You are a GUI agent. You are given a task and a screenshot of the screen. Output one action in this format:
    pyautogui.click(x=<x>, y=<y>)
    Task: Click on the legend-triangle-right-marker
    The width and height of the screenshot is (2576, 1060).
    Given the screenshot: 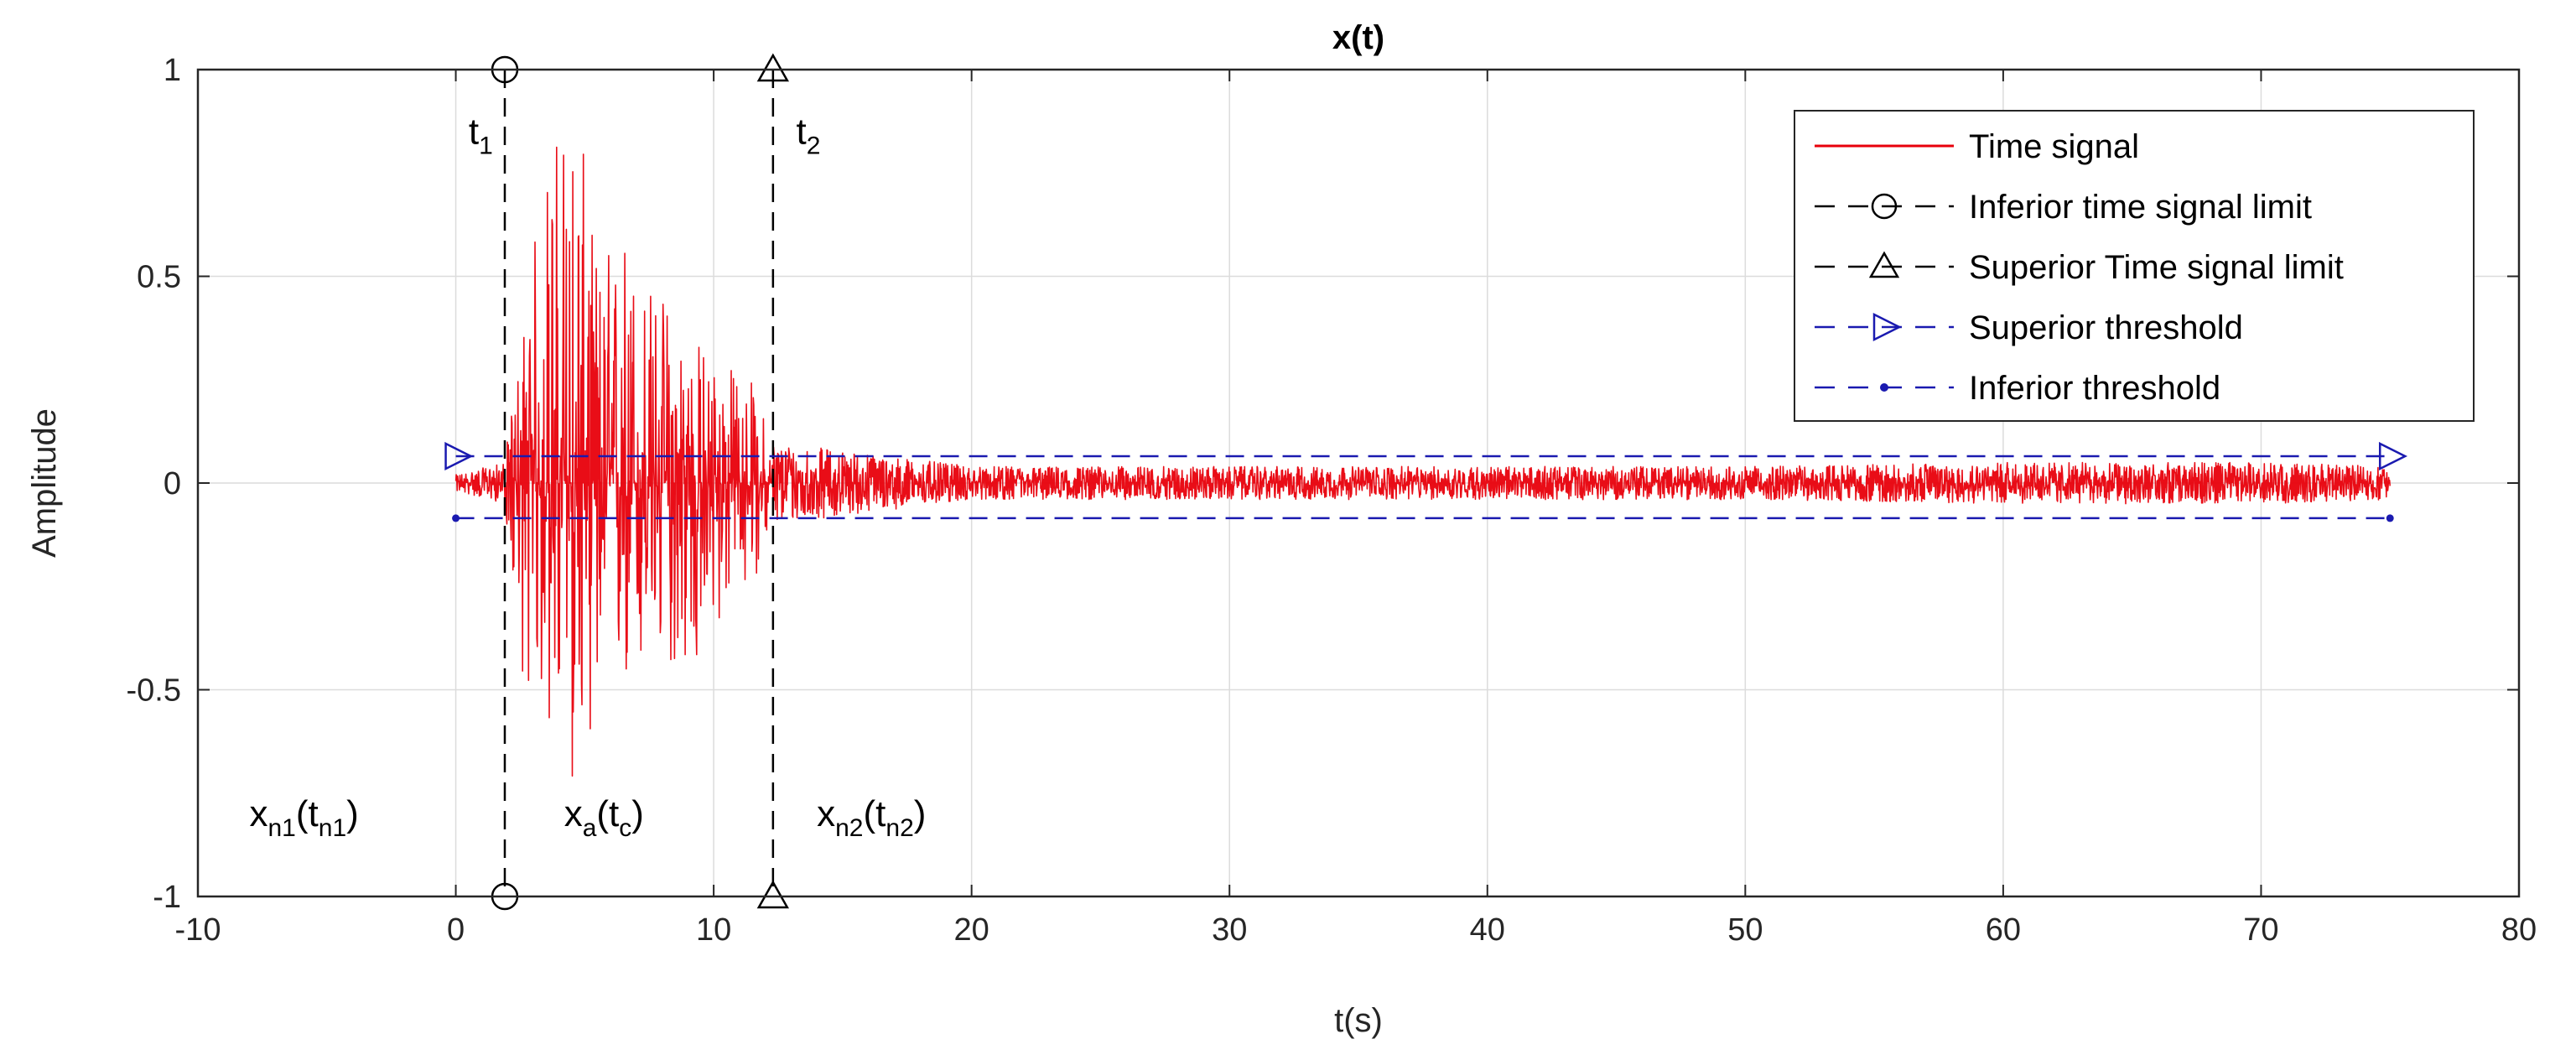 What is the action you would take?
    pyautogui.click(x=1887, y=327)
    